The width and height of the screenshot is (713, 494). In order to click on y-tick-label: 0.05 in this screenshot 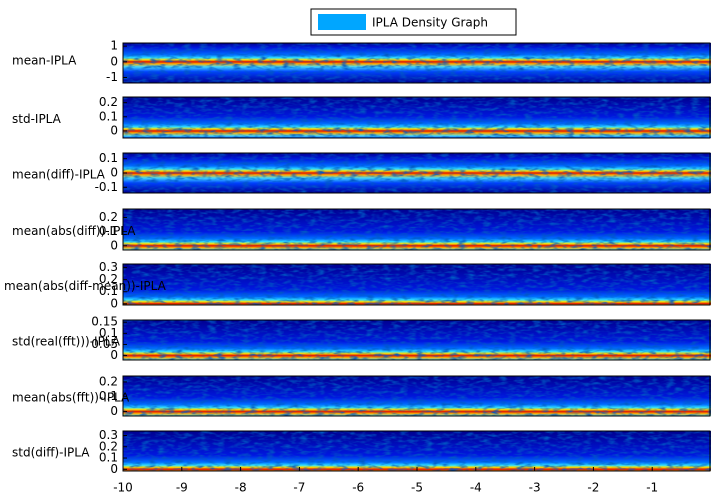, I will do `click(104, 344)`.